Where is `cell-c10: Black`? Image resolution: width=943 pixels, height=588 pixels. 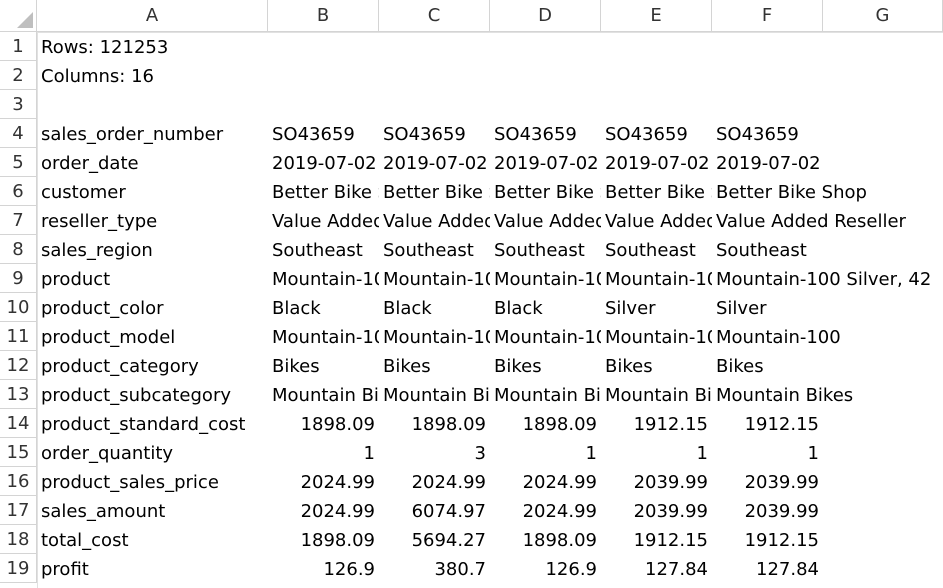 cell-c10: Black is located at coordinates (407, 308).